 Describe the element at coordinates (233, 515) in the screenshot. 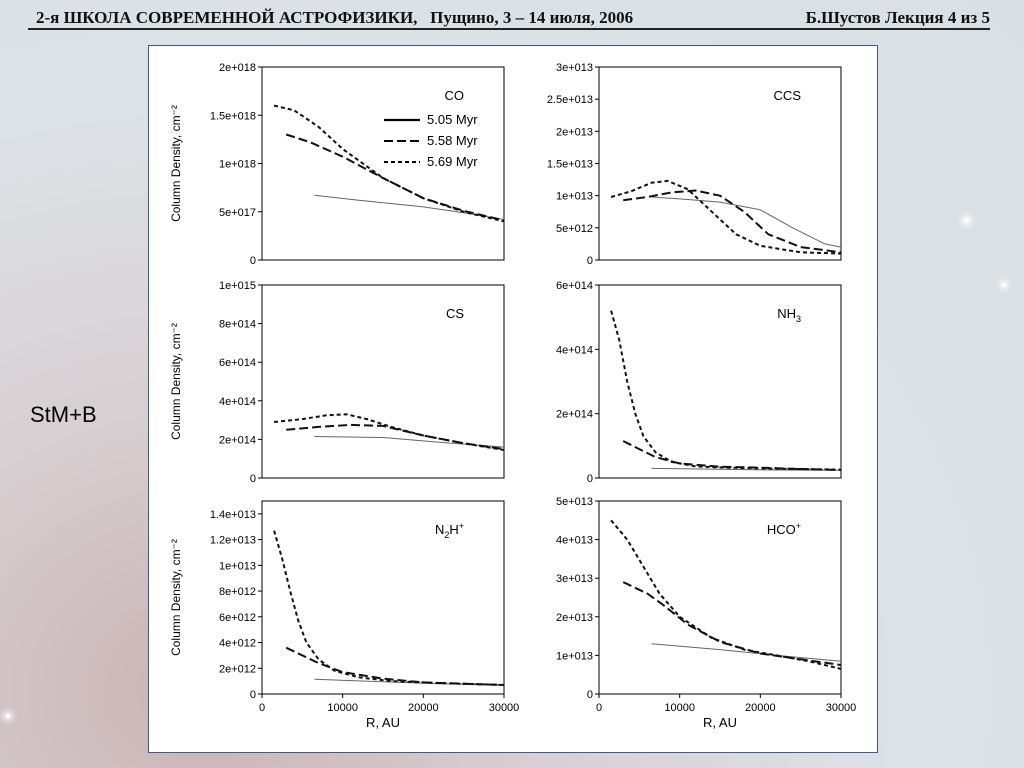

I see `y-tick-label: 1.4e+013` at that location.